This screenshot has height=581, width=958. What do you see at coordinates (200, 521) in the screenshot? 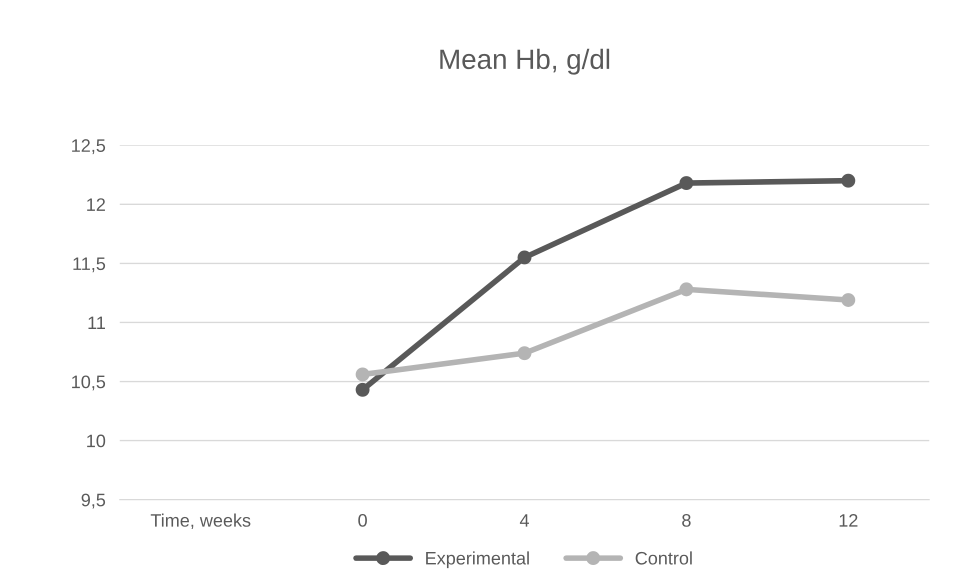
I see `x-tick-label: Time, weeks` at bounding box center [200, 521].